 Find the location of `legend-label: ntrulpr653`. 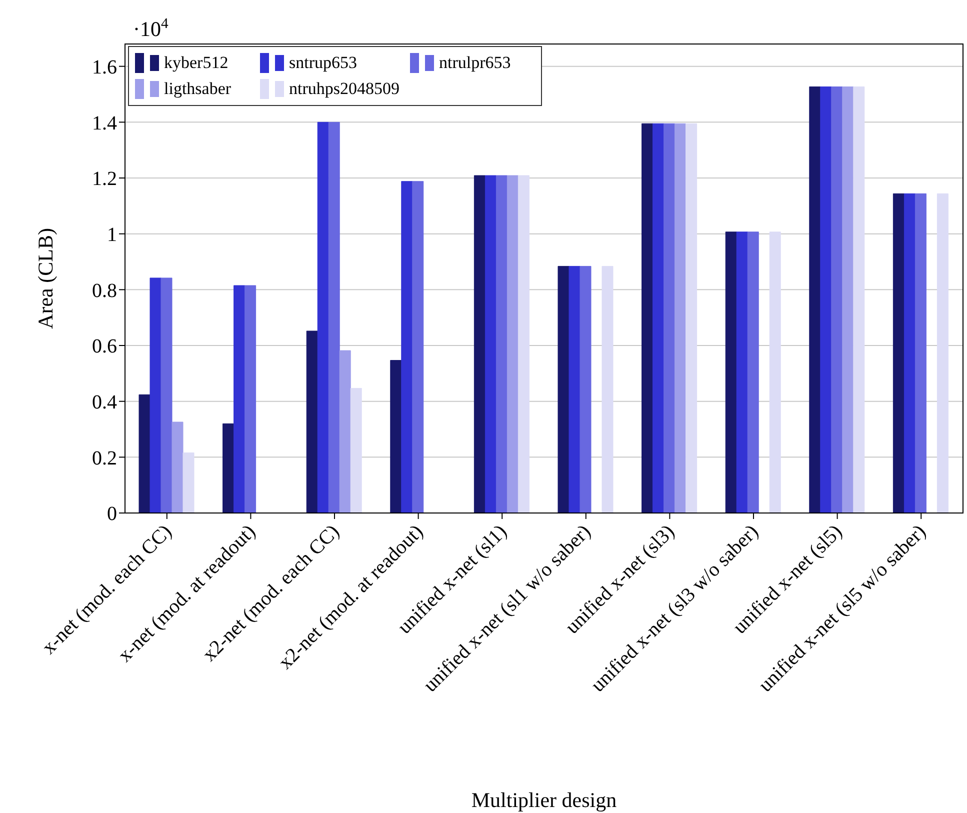

legend-label: ntrulpr653 is located at coordinates (475, 63).